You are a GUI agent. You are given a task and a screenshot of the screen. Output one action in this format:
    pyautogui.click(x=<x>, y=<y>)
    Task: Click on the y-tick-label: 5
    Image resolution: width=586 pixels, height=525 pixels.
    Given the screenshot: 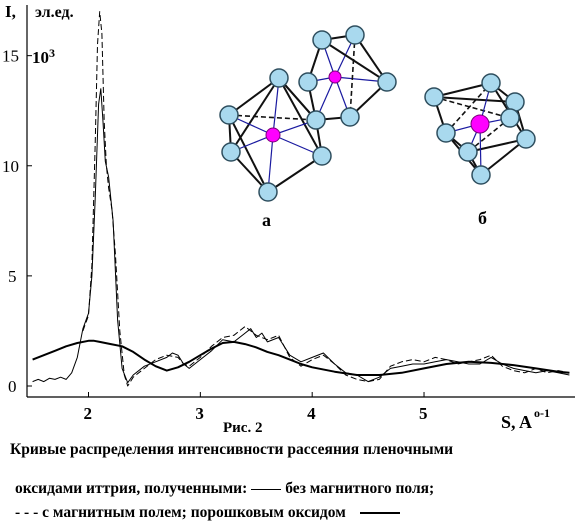 What is the action you would take?
    pyautogui.click(x=12, y=276)
    